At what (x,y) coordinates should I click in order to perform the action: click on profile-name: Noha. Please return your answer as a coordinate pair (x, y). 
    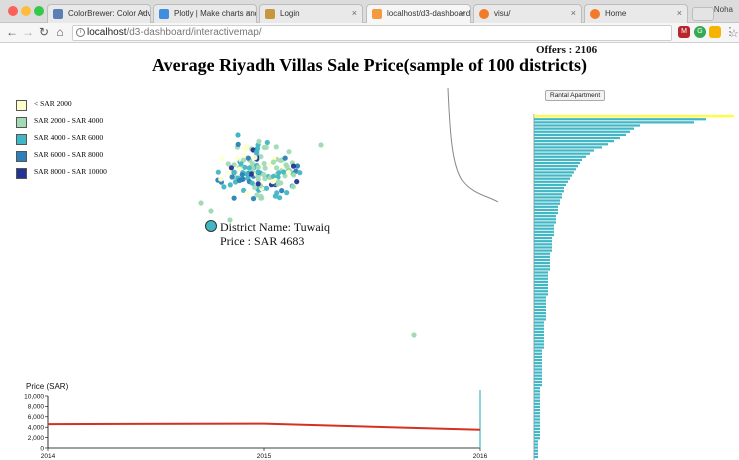
    Looking at the image, I should click on (723, 9).